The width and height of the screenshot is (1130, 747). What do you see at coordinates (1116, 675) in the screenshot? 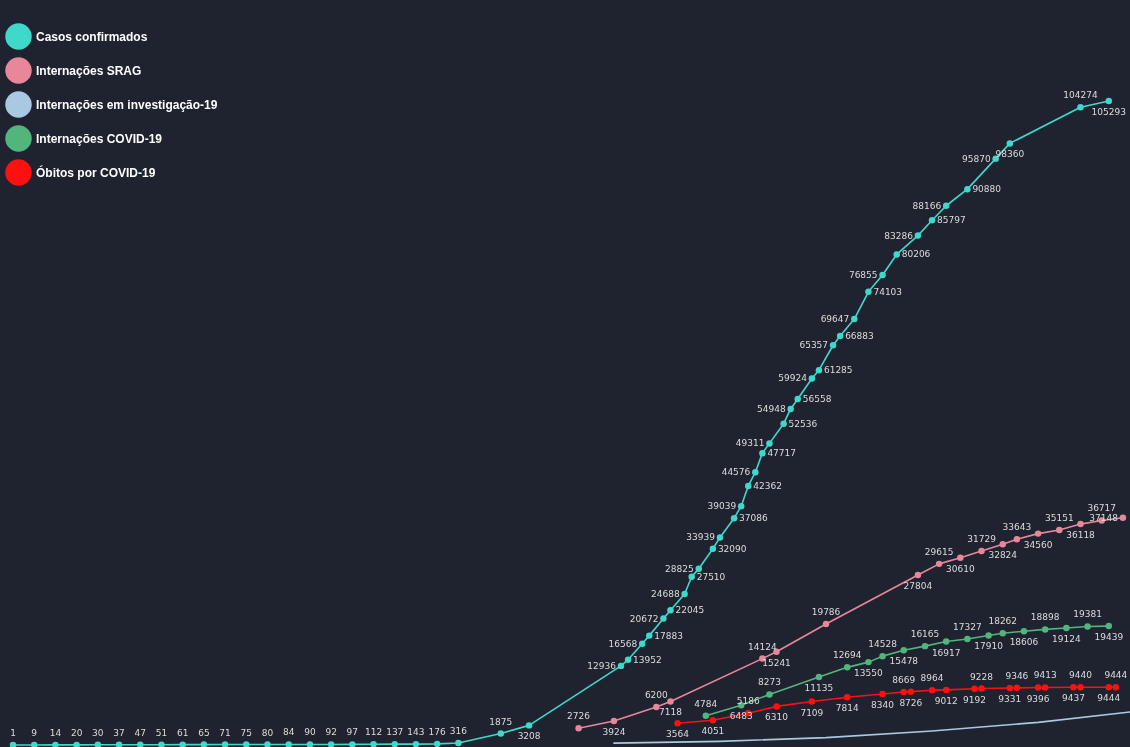
I see `data-label: 9444` at bounding box center [1116, 675].